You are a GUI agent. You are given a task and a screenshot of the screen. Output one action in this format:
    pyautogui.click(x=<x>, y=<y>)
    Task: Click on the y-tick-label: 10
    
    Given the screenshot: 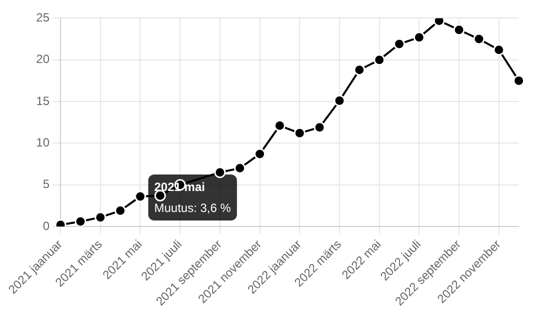 What is the action you would take?
    pyautogui.click(x=43, y=142)
    